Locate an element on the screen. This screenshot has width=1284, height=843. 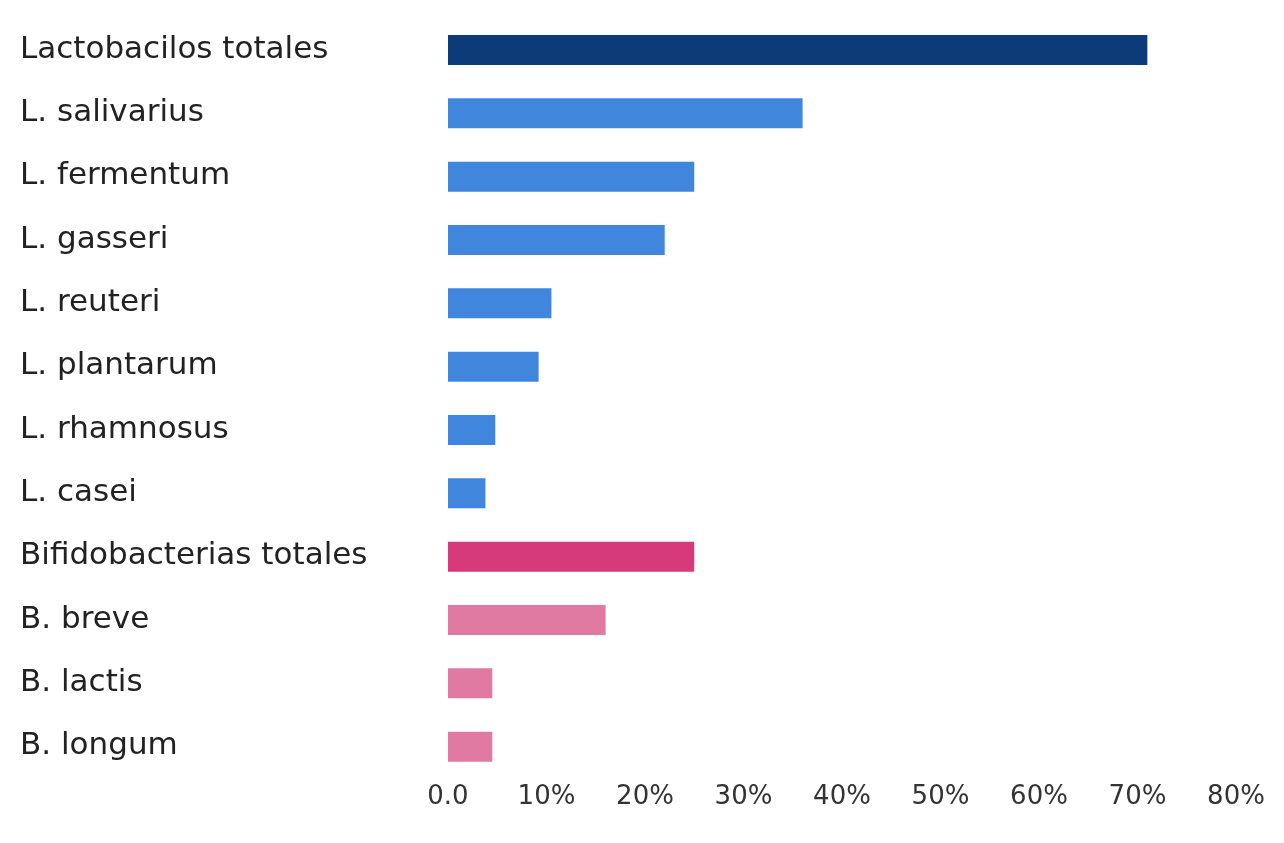
x-tick-label: 40% is located at coordinates (842, 795).